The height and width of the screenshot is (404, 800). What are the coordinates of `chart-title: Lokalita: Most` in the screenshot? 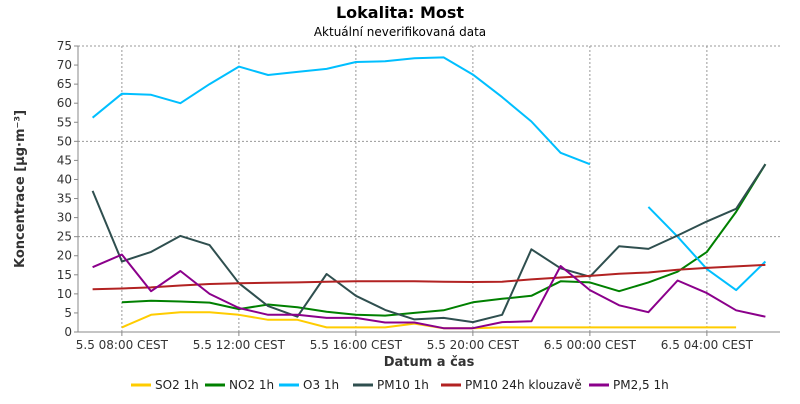 It's located at (400, 12).